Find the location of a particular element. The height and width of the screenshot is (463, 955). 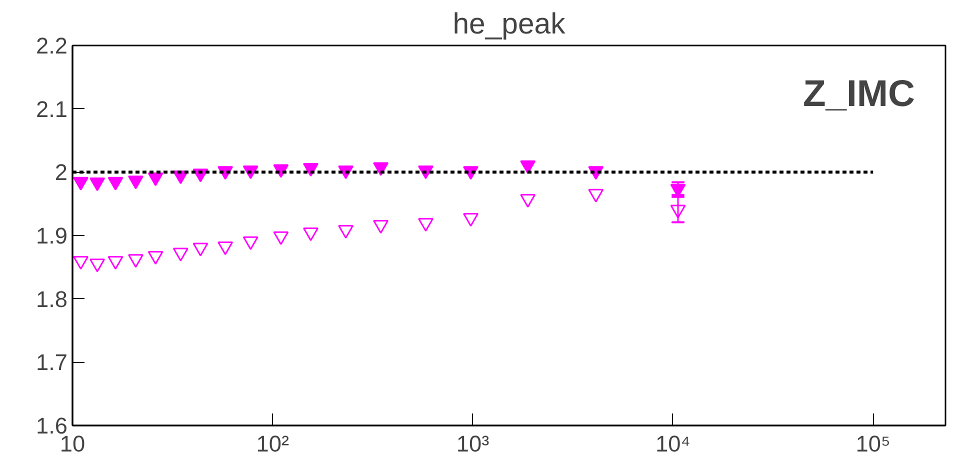

y-tick-label: 1.9 is located at coordinates (52, 235).